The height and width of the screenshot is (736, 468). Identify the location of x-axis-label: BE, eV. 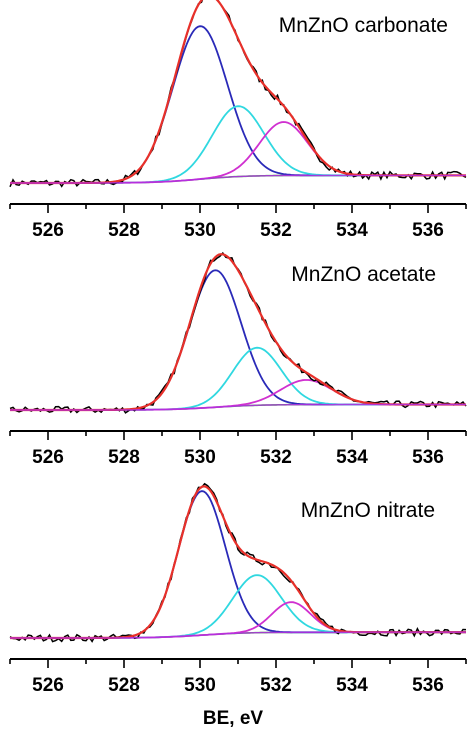
(233, 718).